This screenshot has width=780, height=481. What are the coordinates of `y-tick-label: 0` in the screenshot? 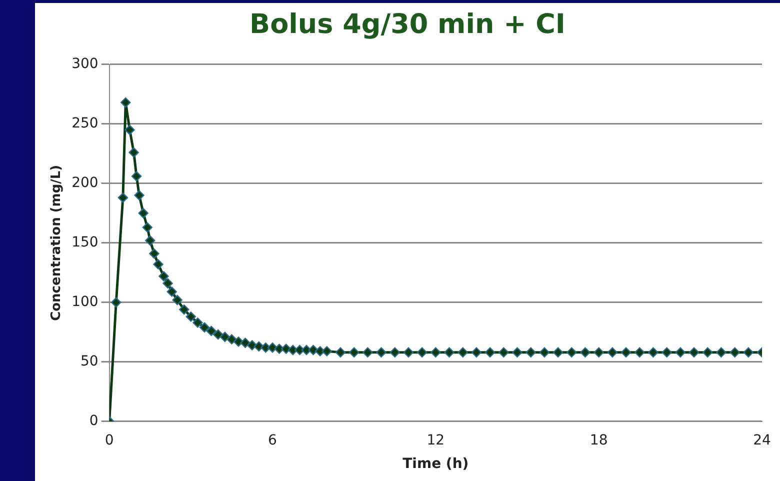 It's located at (93, 421).